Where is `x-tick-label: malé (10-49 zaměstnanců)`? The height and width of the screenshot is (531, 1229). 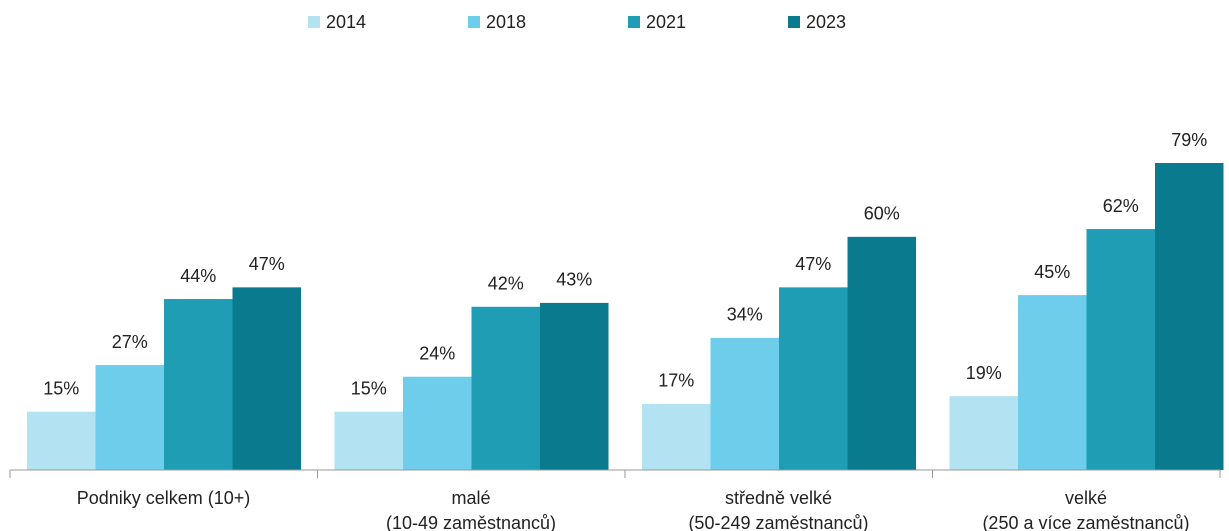
x-tick-label: malé (10-49 zaměstnanců) is located at coordinates (471, 509).